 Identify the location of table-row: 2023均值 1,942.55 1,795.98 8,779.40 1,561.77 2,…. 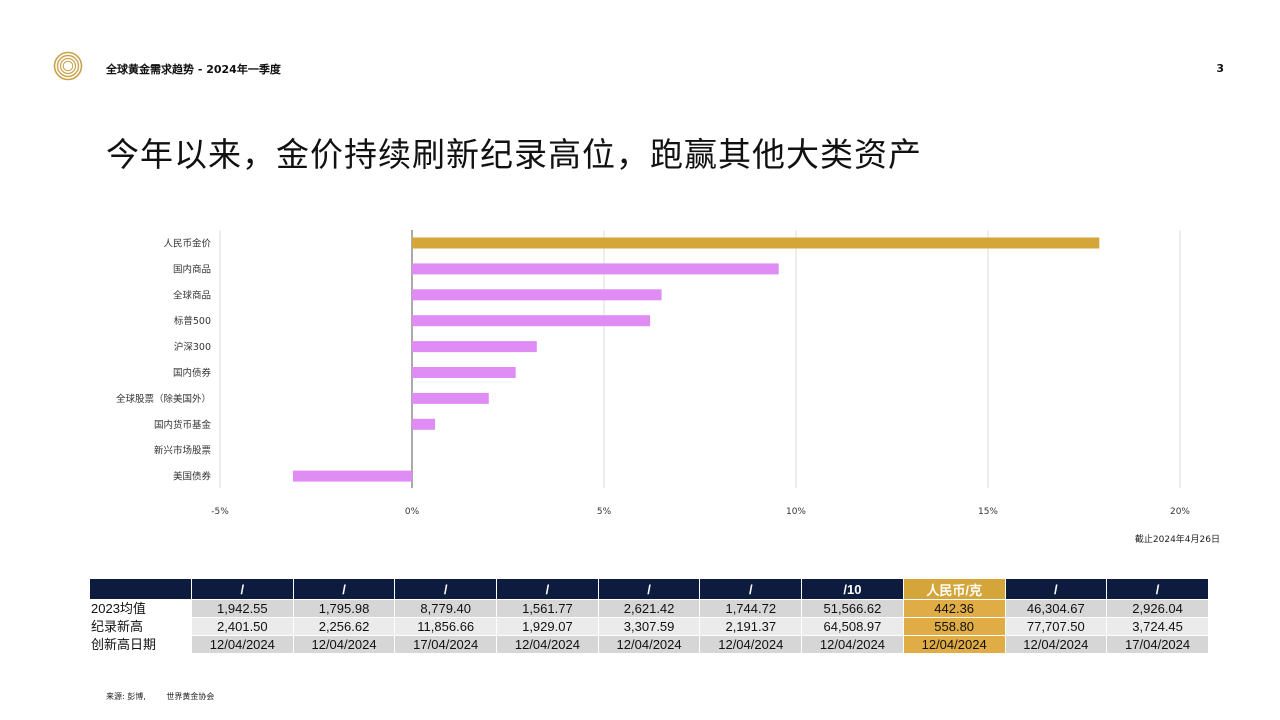
(649, 608).